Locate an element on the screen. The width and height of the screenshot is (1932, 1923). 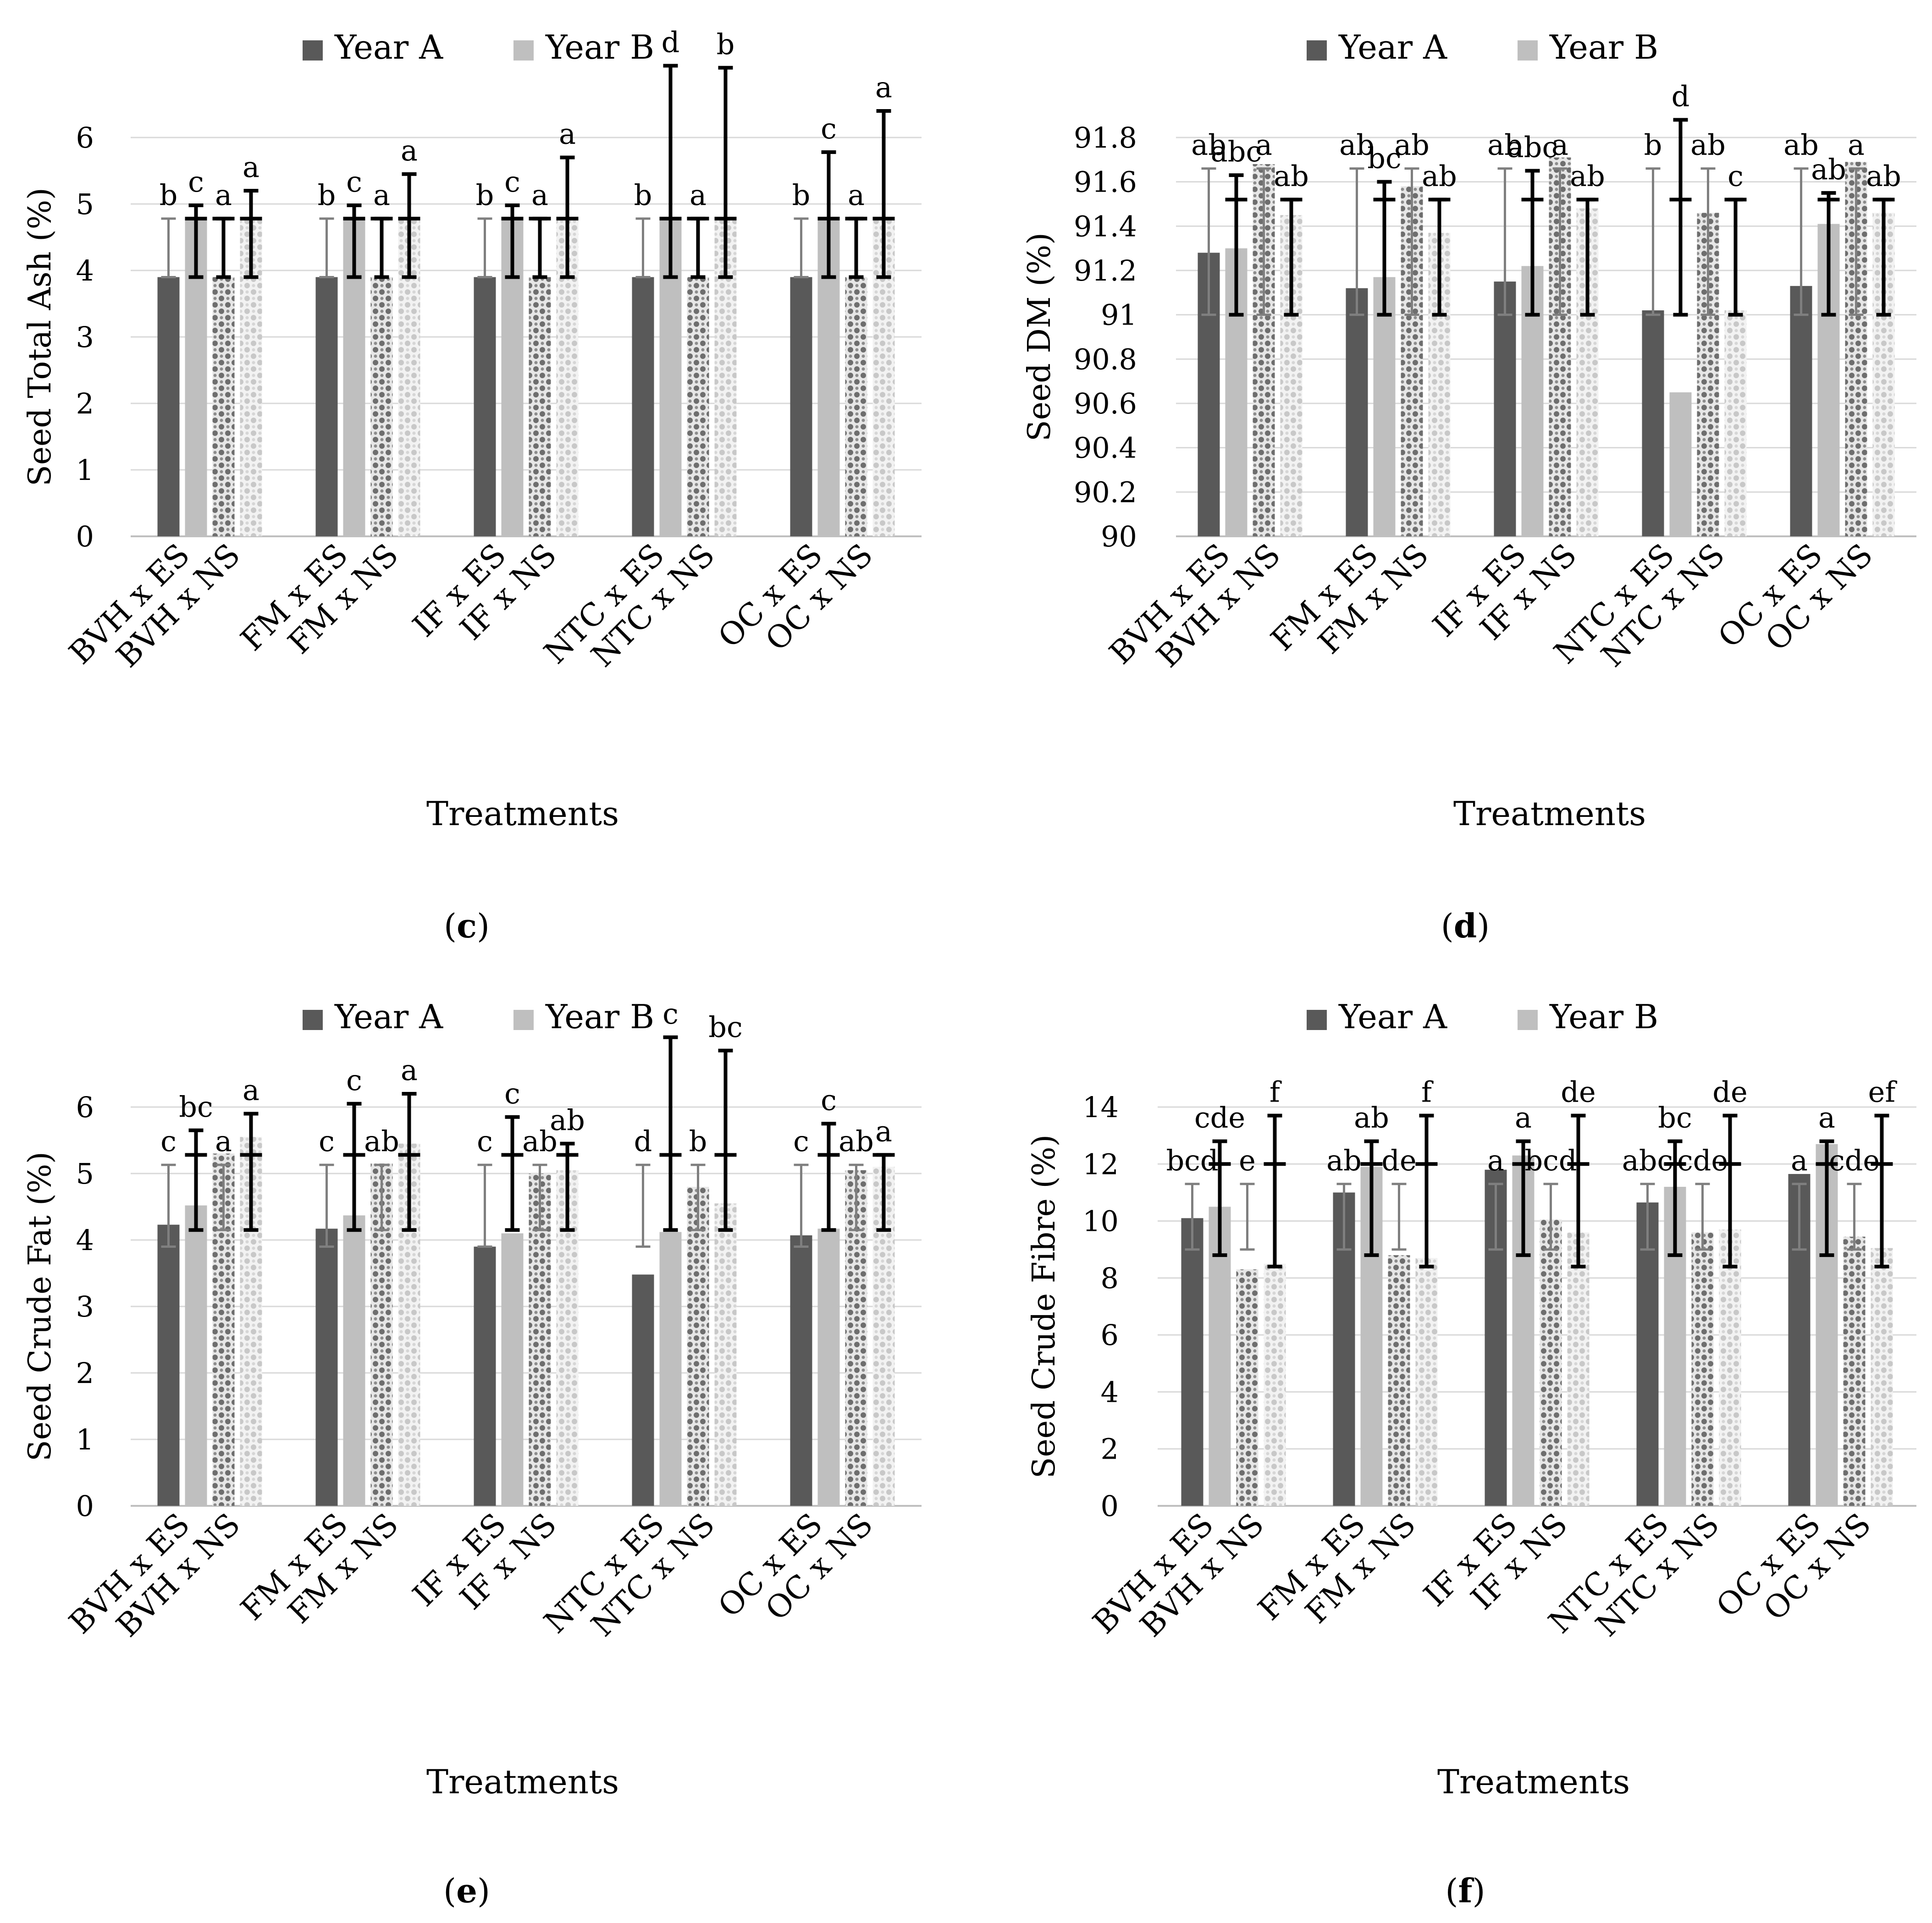
y-tick-label: 91.4 is located at coordinates (1105, 226).